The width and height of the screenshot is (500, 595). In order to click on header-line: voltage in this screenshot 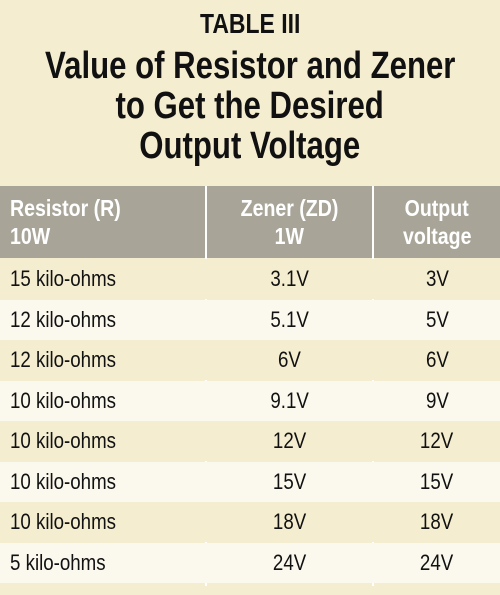, I will do `click(437, 236)`.